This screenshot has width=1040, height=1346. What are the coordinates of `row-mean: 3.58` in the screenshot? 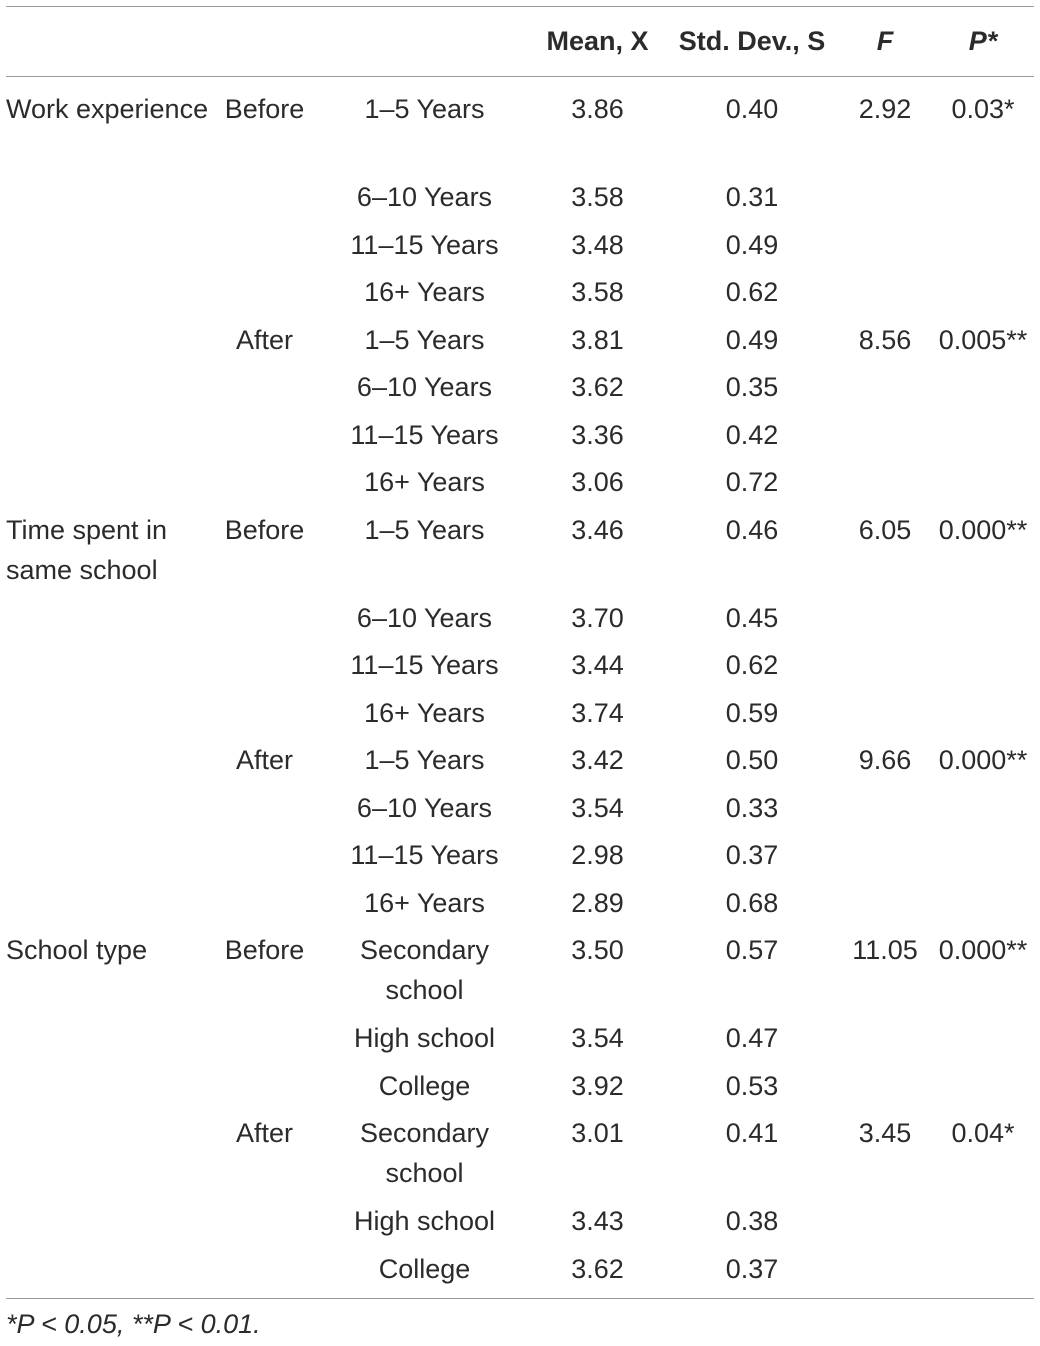 It's located at (597, 197).